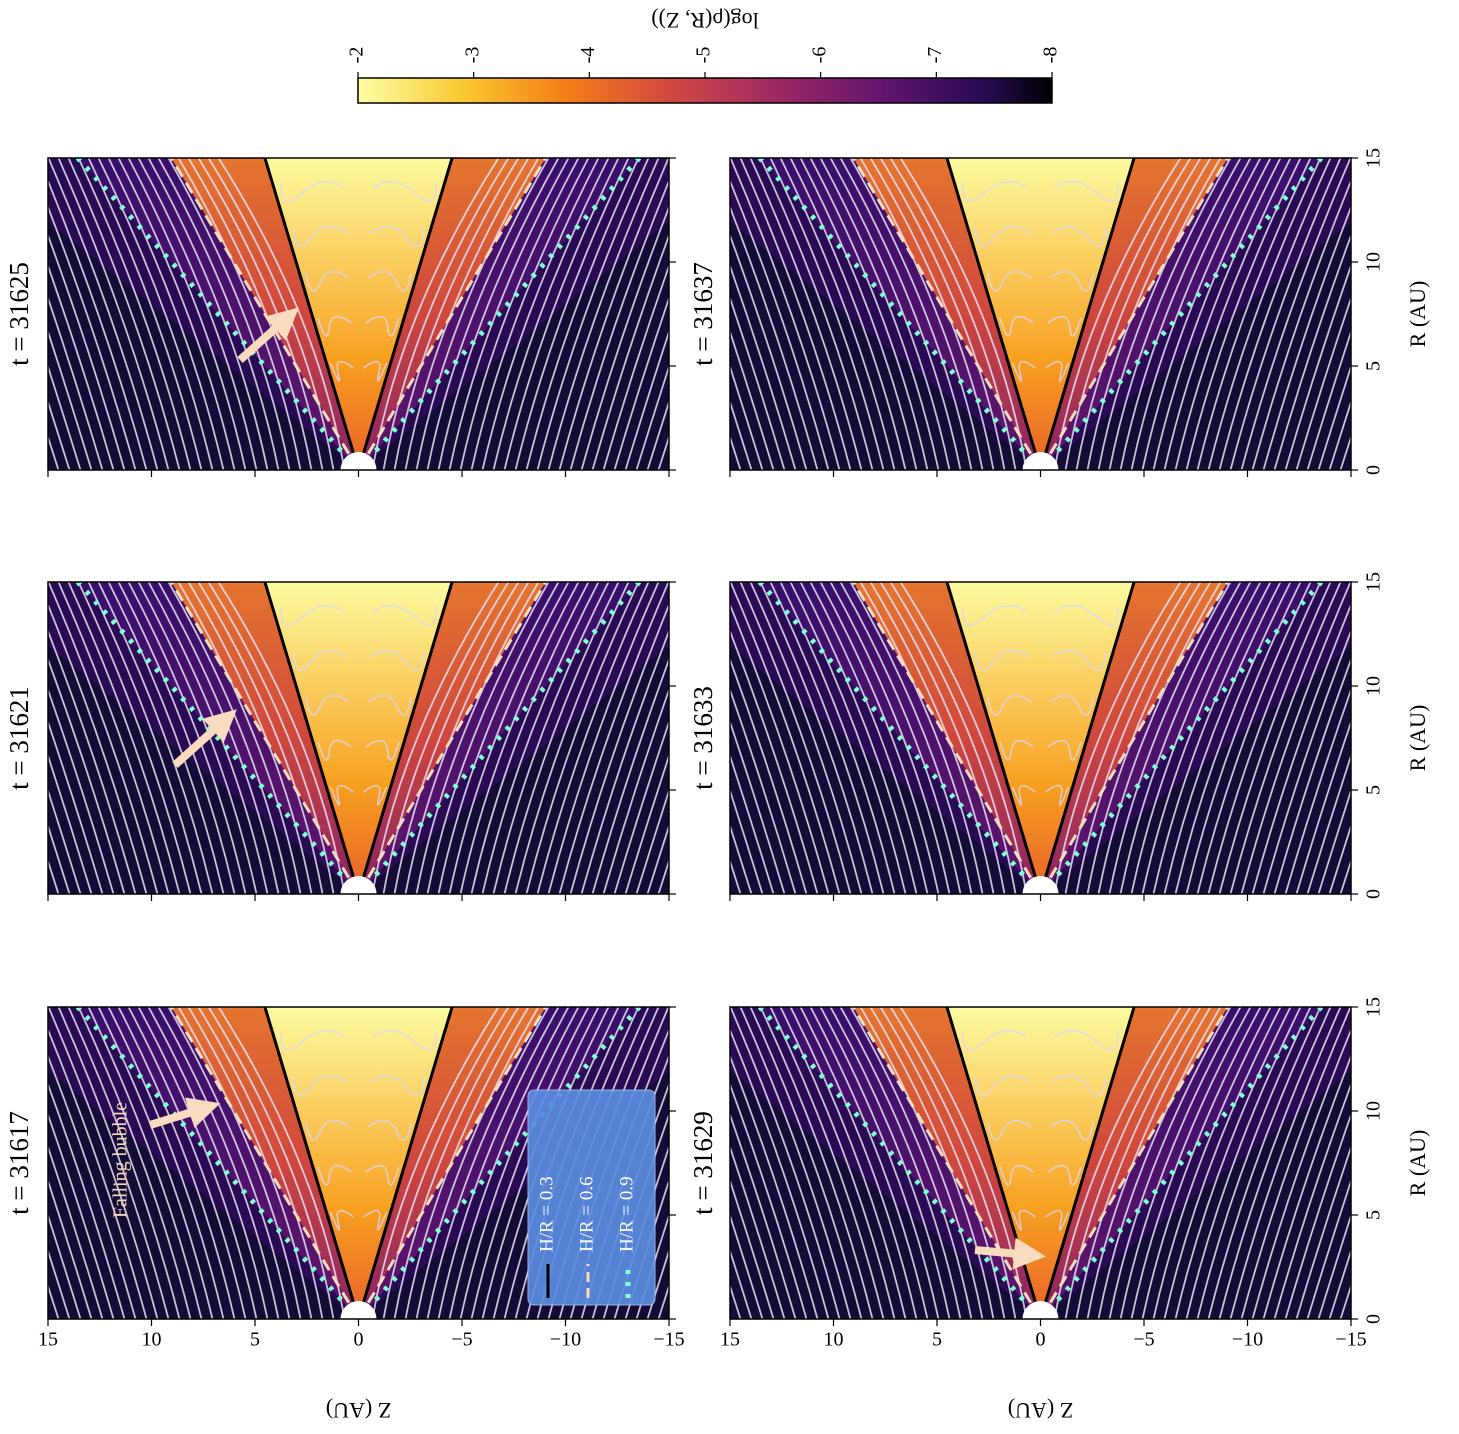  I want to click on panel-title: t = 31633, so click(703, 738).